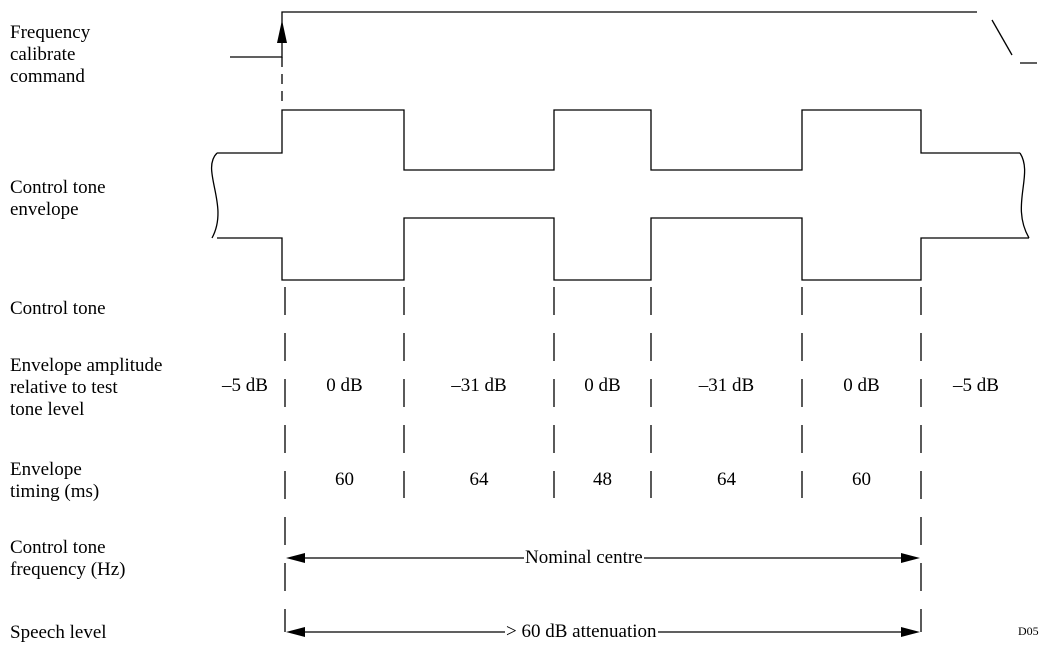 Image resolution: width=1047 pixels, height=651 pixels. Describe the element at coordinates (295, 632) in the screenshot. I see `speech-arrowhead-left` at that location.